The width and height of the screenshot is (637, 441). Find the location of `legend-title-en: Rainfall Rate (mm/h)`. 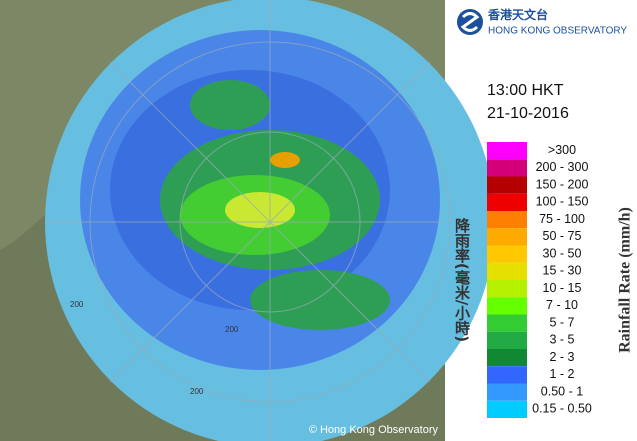

legend-title-en: Rainfall Rate (mm/h) is located at coordinates (625, 280).